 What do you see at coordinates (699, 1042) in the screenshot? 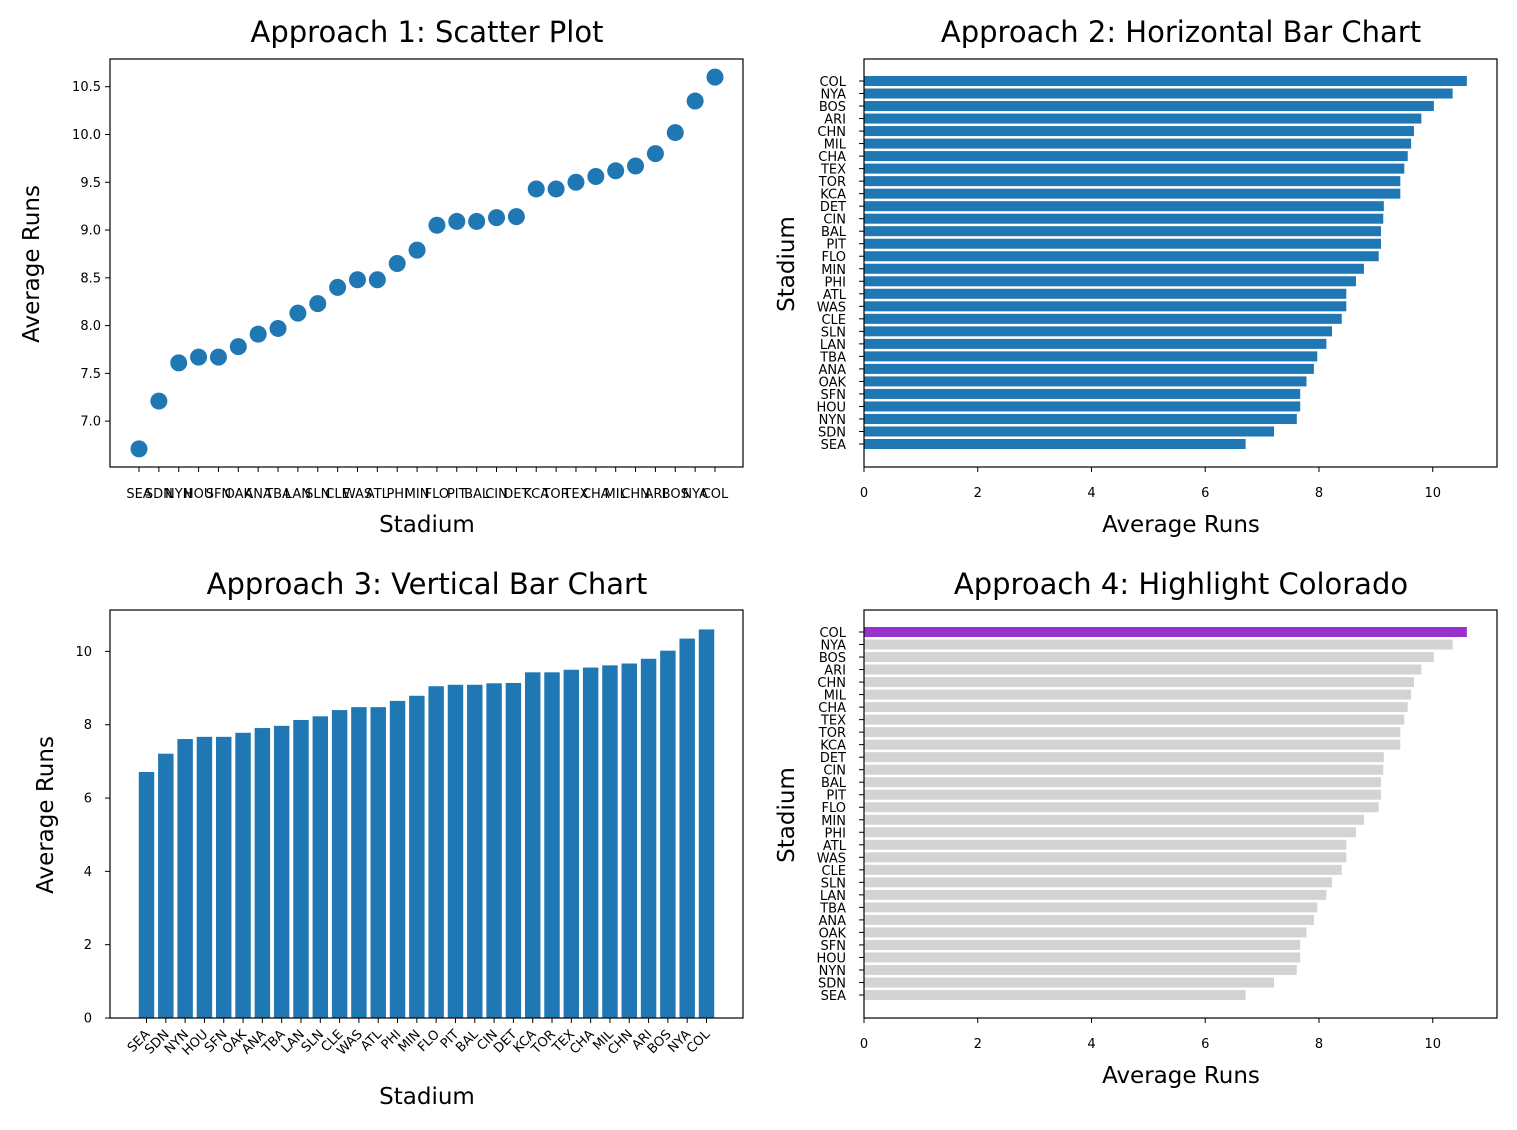
I see `x-tick-label: COL` at bounding box center [699, 1042].